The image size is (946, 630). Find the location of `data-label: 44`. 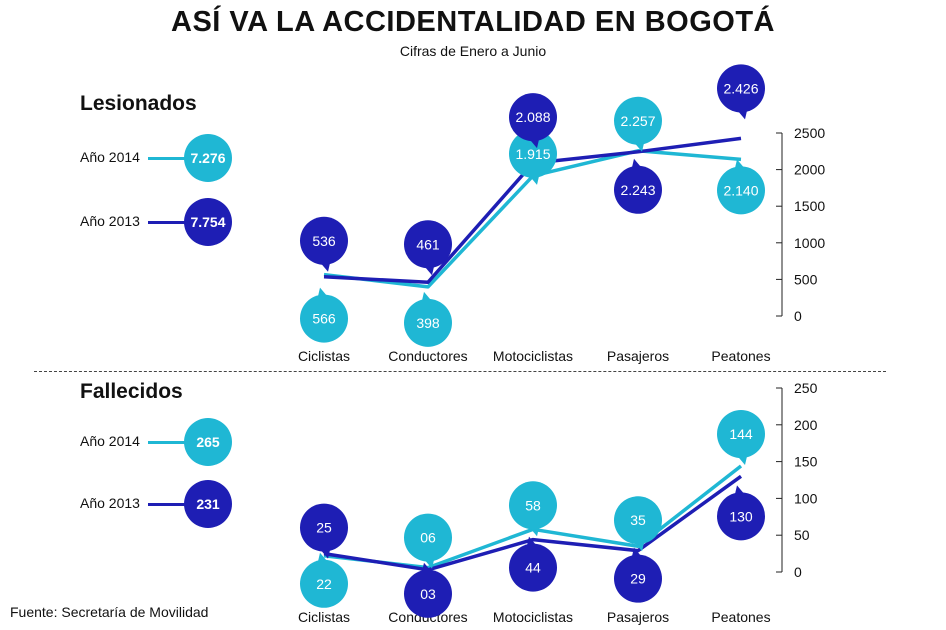

data-label: 44 is located at coordinates (533, 568).